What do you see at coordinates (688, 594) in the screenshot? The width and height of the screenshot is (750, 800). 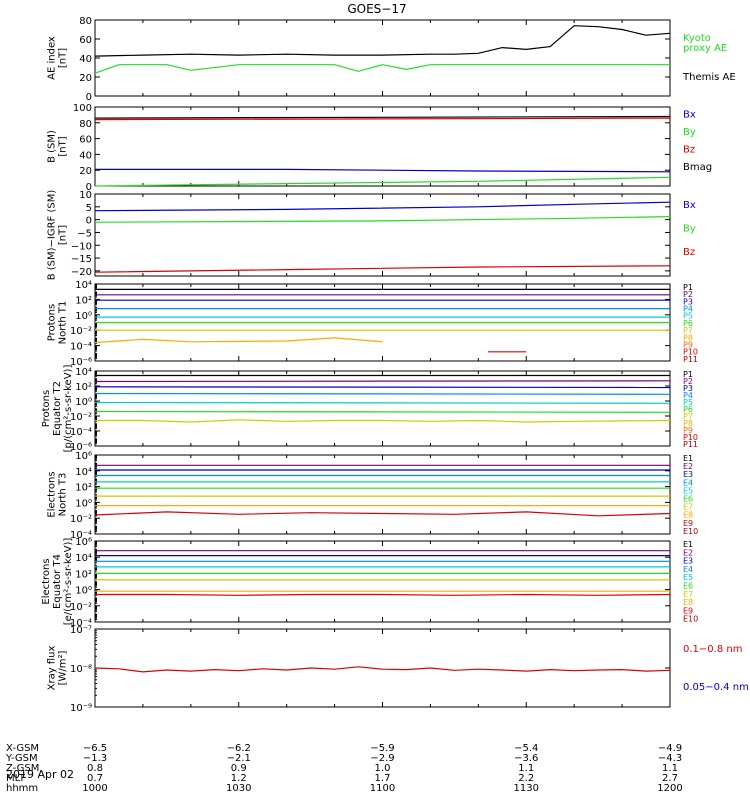 I see `legend-entry: E7` at bounding box center [688, 594].